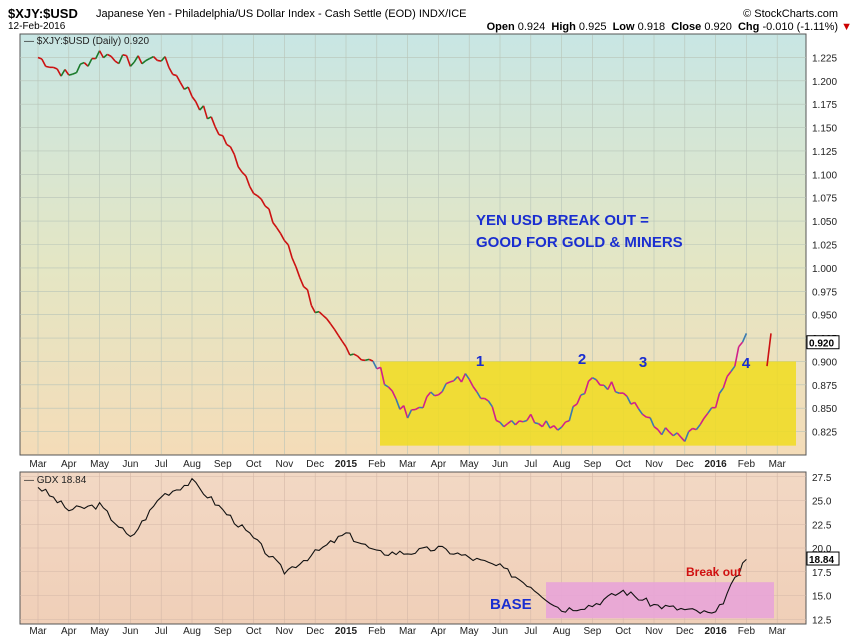 Image resolution: width=860 pixels, height=642 pixels. What do you see at coordinates (130, 464) in the screenshot?
I see `x-tick-label-top: Jun` at bounding box center [130, 464].